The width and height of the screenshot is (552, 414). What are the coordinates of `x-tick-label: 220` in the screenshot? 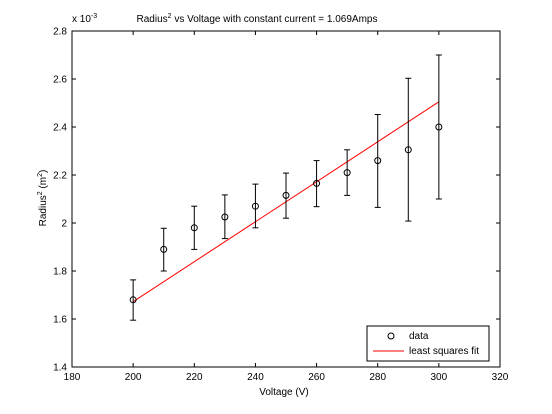 It's located at (194, 377).